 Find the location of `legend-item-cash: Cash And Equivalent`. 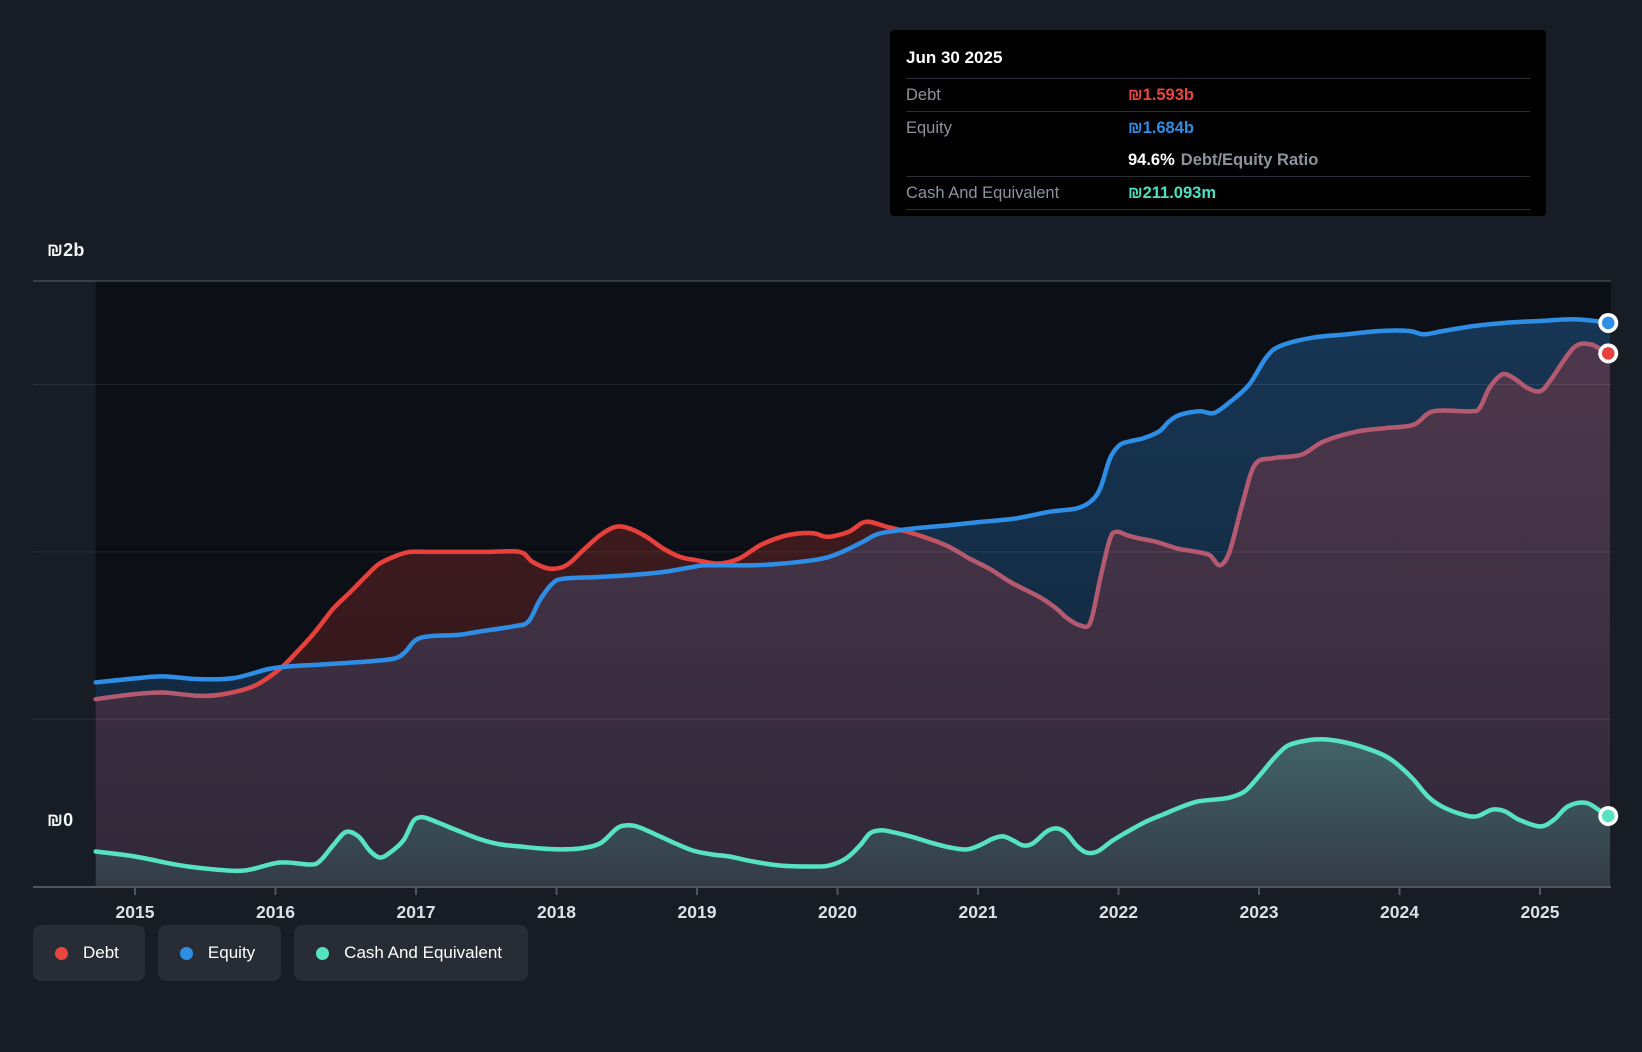

legend-item-cash: Cash And Equivalent is located at coordinates (411, 953).